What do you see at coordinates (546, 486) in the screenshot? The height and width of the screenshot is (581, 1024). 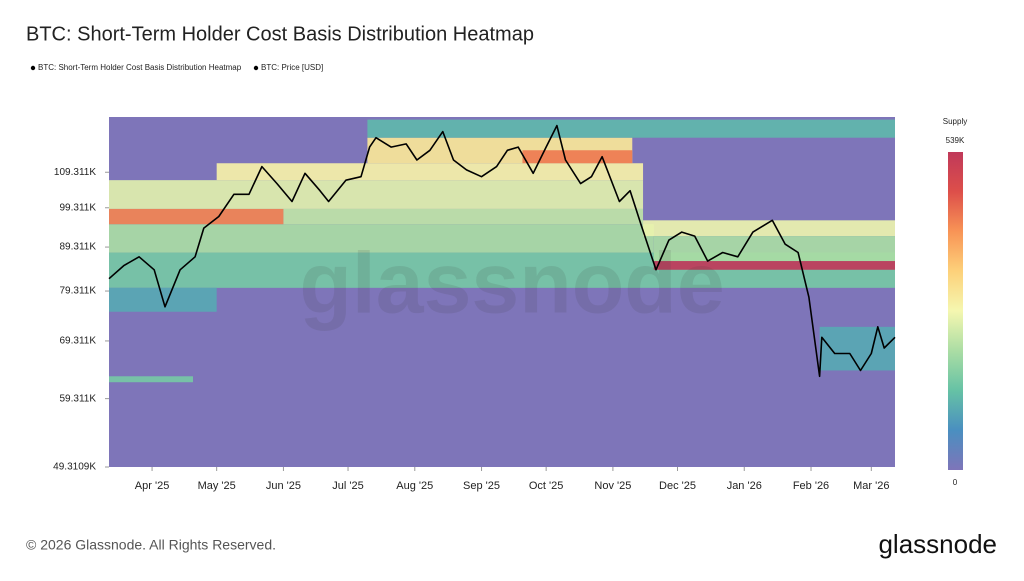 I see `x-tick-label: Oct '25` at bounding box center [546, 486].